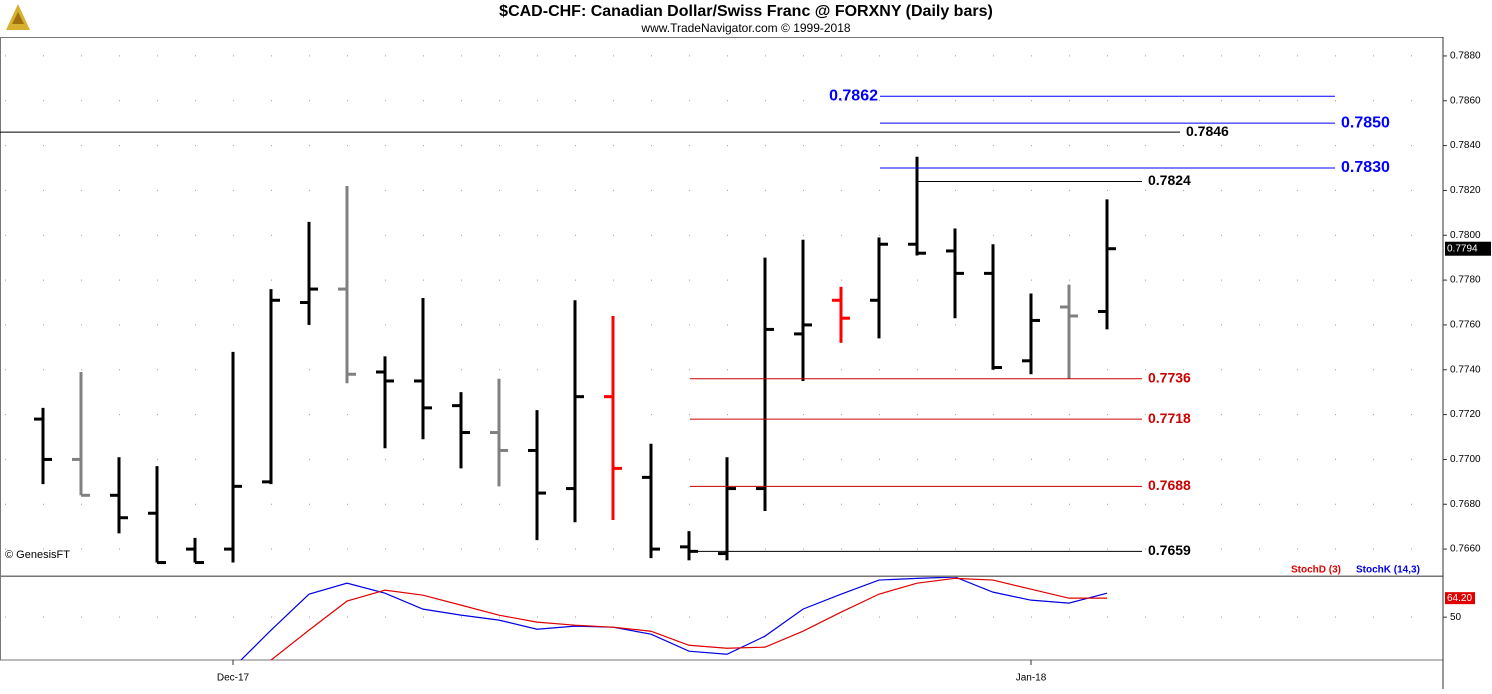  What do you see at coordinates (1031, 678) in the screenshot?
I see `x-tick-label: Jan-18` at bounding box center [1031, 678].